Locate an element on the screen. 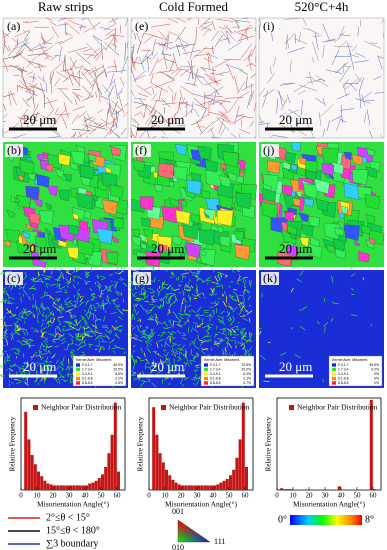 This screenshot has width=387, height=550. kam-legend-swatch is located at coordinates (78, 369).